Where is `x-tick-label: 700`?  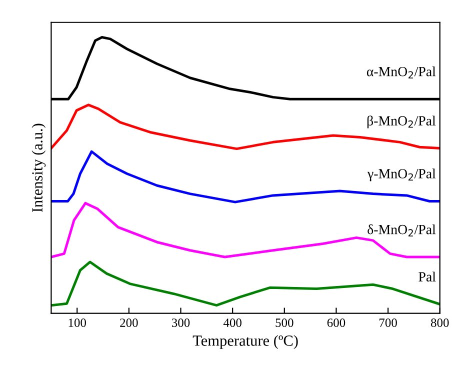 x-tick-label: 700 is located at coordinates (388, 322).